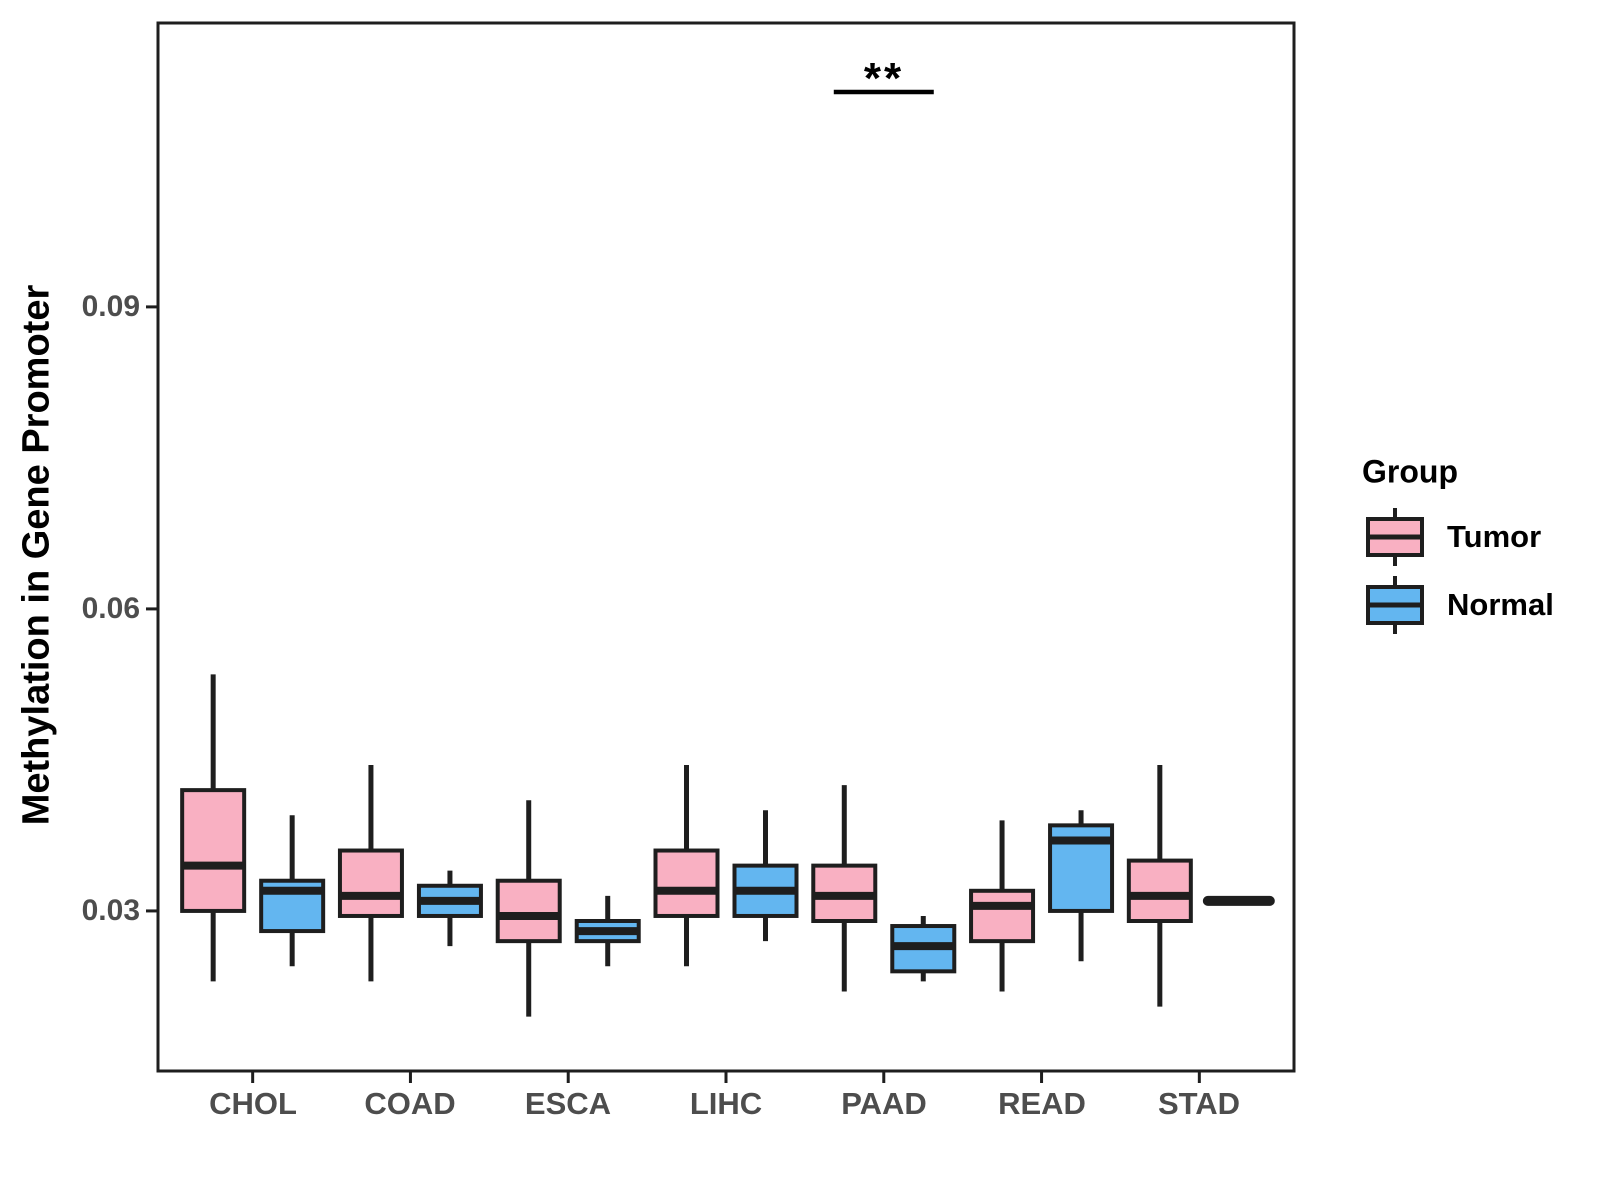  I want to click on box-tumor-coad, so click(370, 883).